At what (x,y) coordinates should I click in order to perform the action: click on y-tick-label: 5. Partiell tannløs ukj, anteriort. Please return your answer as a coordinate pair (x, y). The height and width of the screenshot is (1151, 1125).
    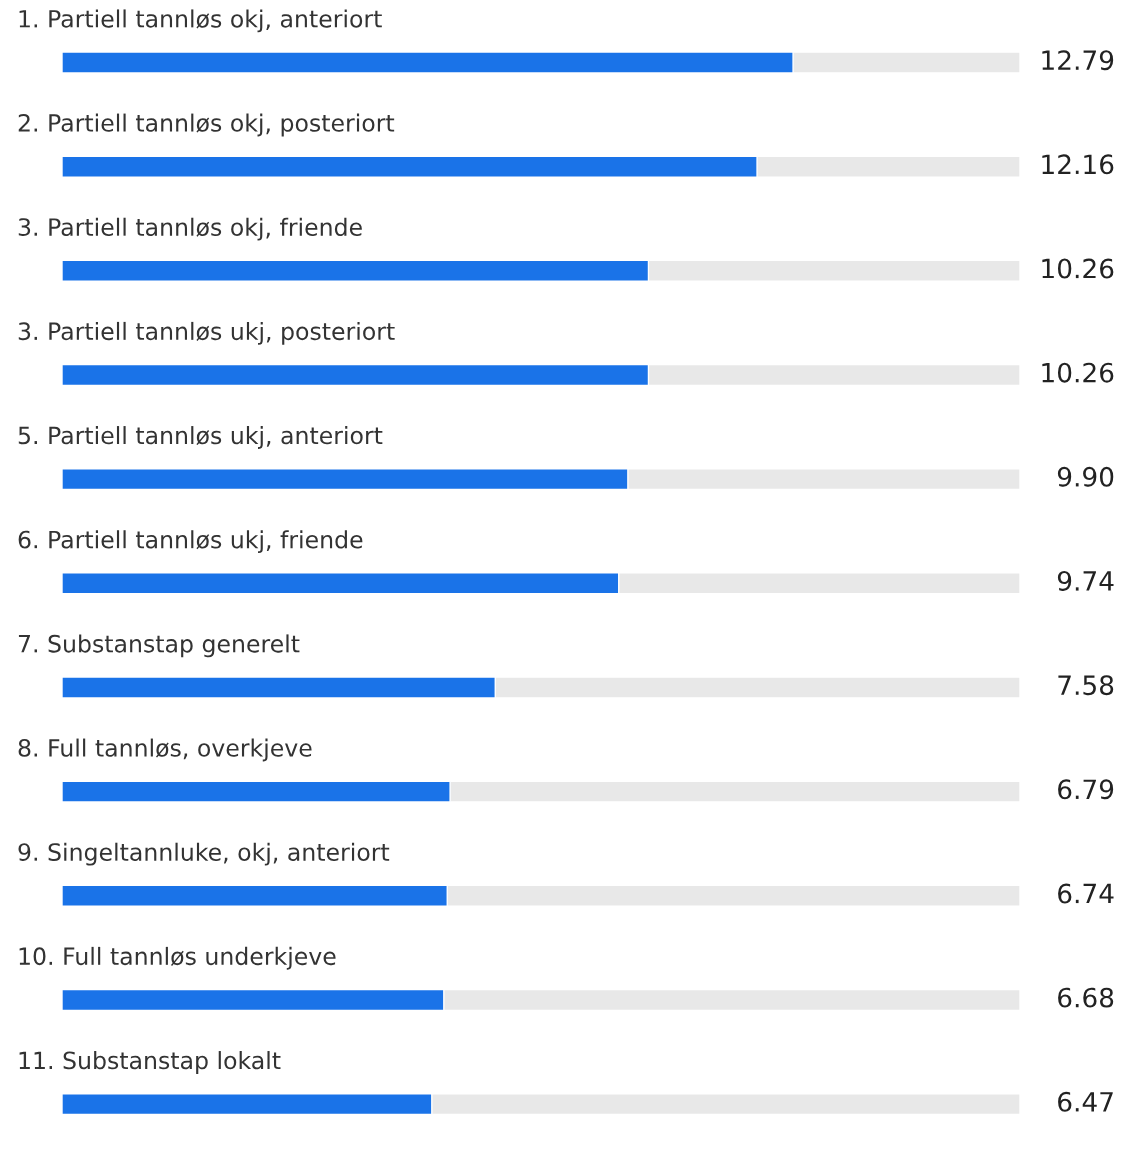
    Looking at the image, I should click on (200, 437).